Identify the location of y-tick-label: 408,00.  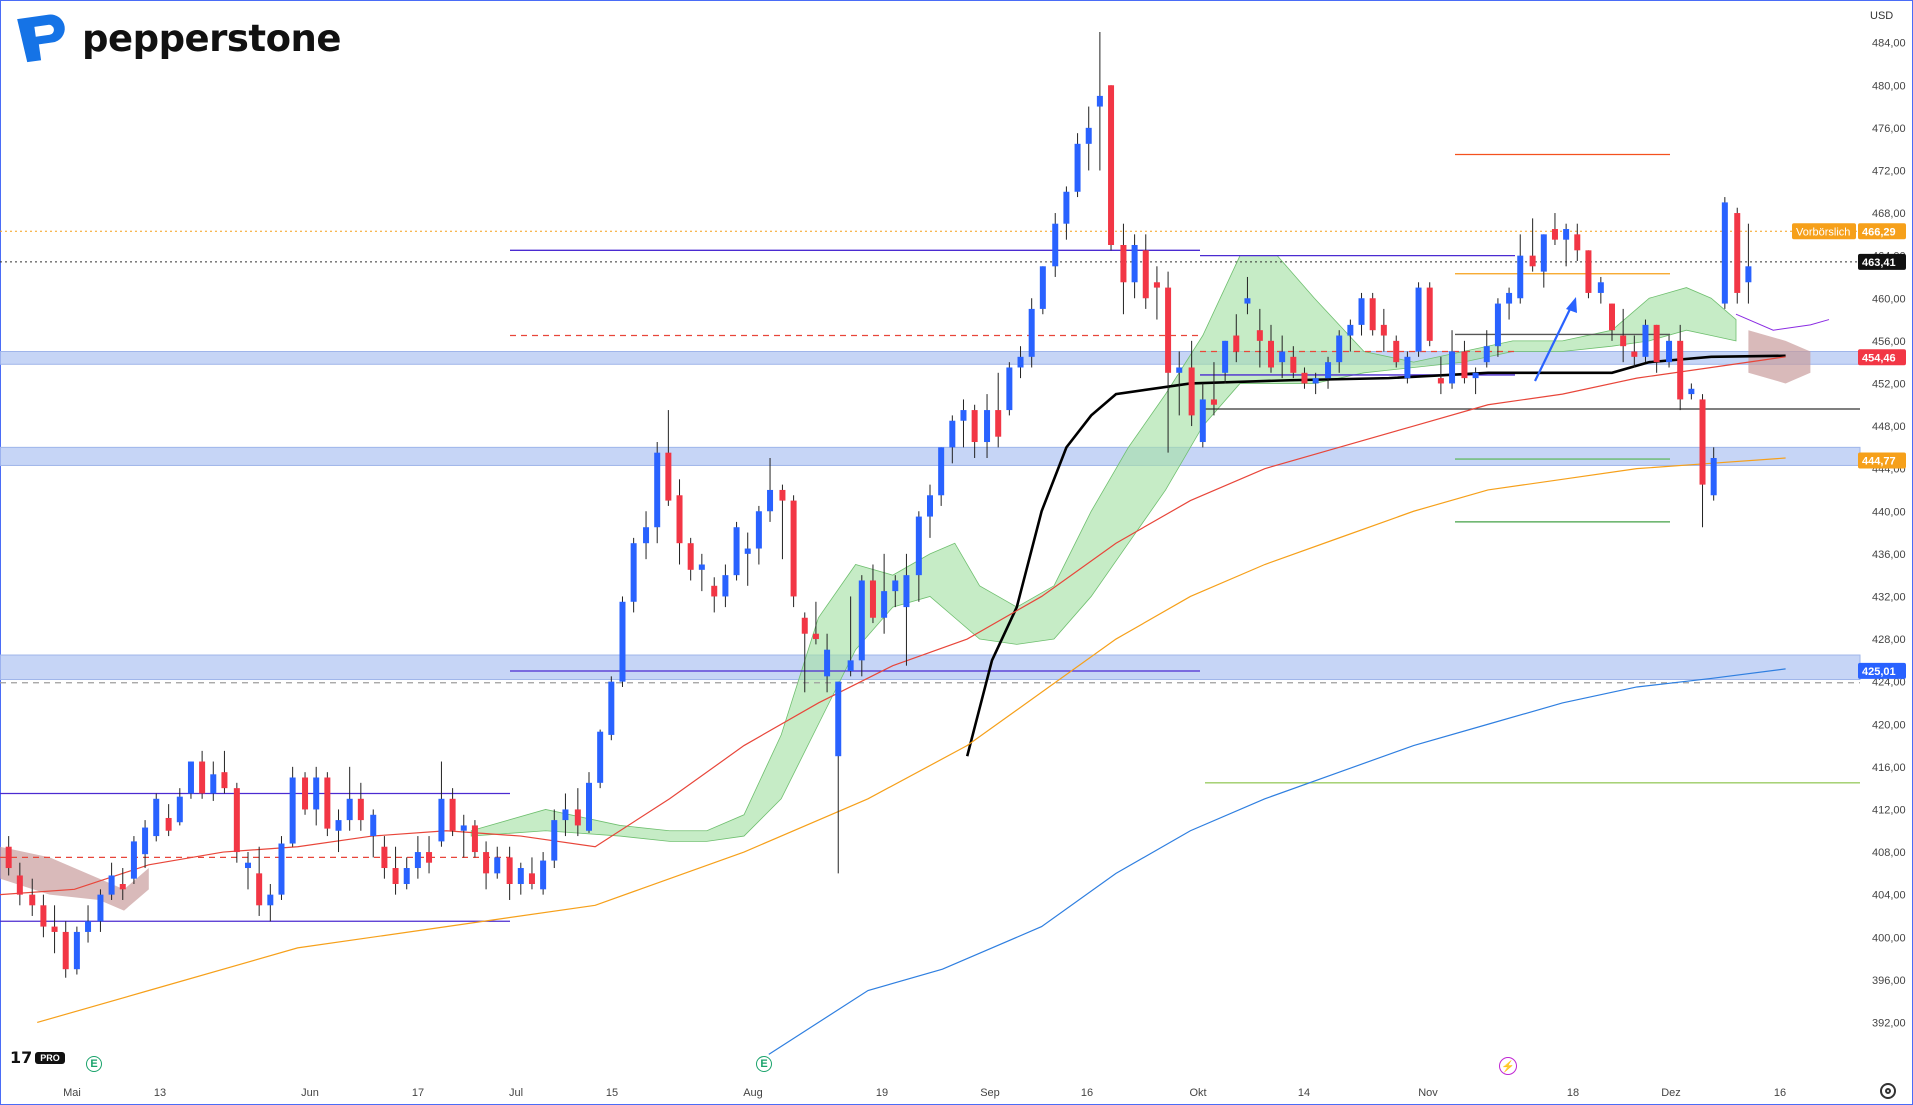
(1889, 853).